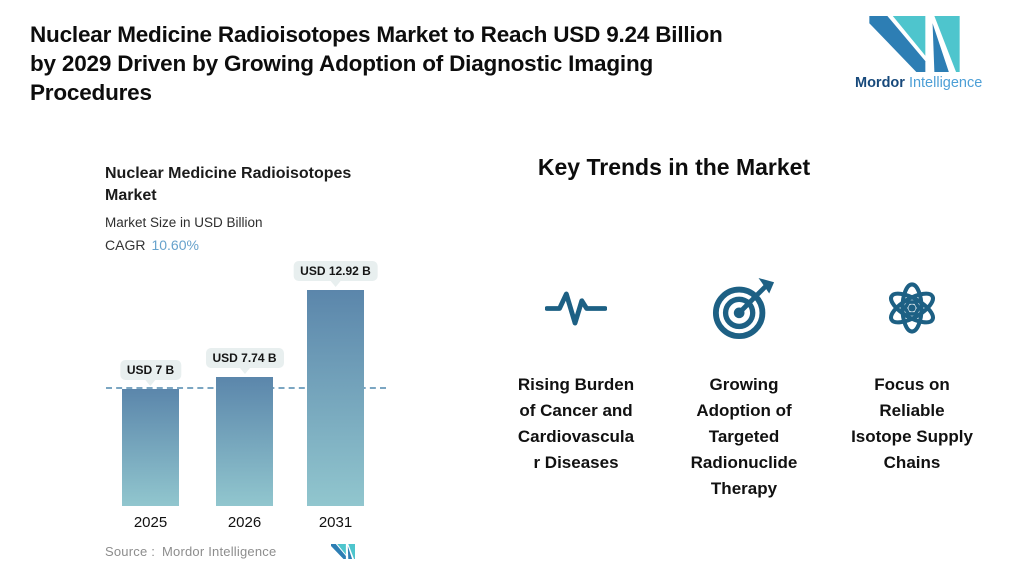 This screenshot has height=574, width=1033. I want to click on bar-column-2025: USD 7 B 2025, so click(150, 445).